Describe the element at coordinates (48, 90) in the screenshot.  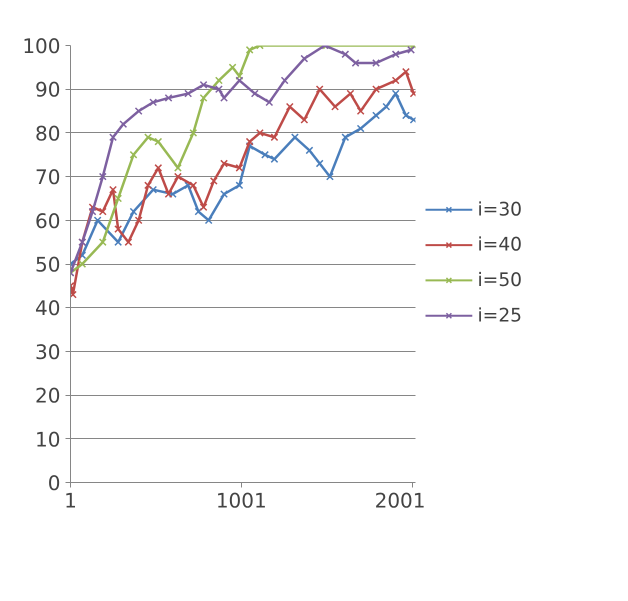
I see `y-tick-label: 90` at that location.